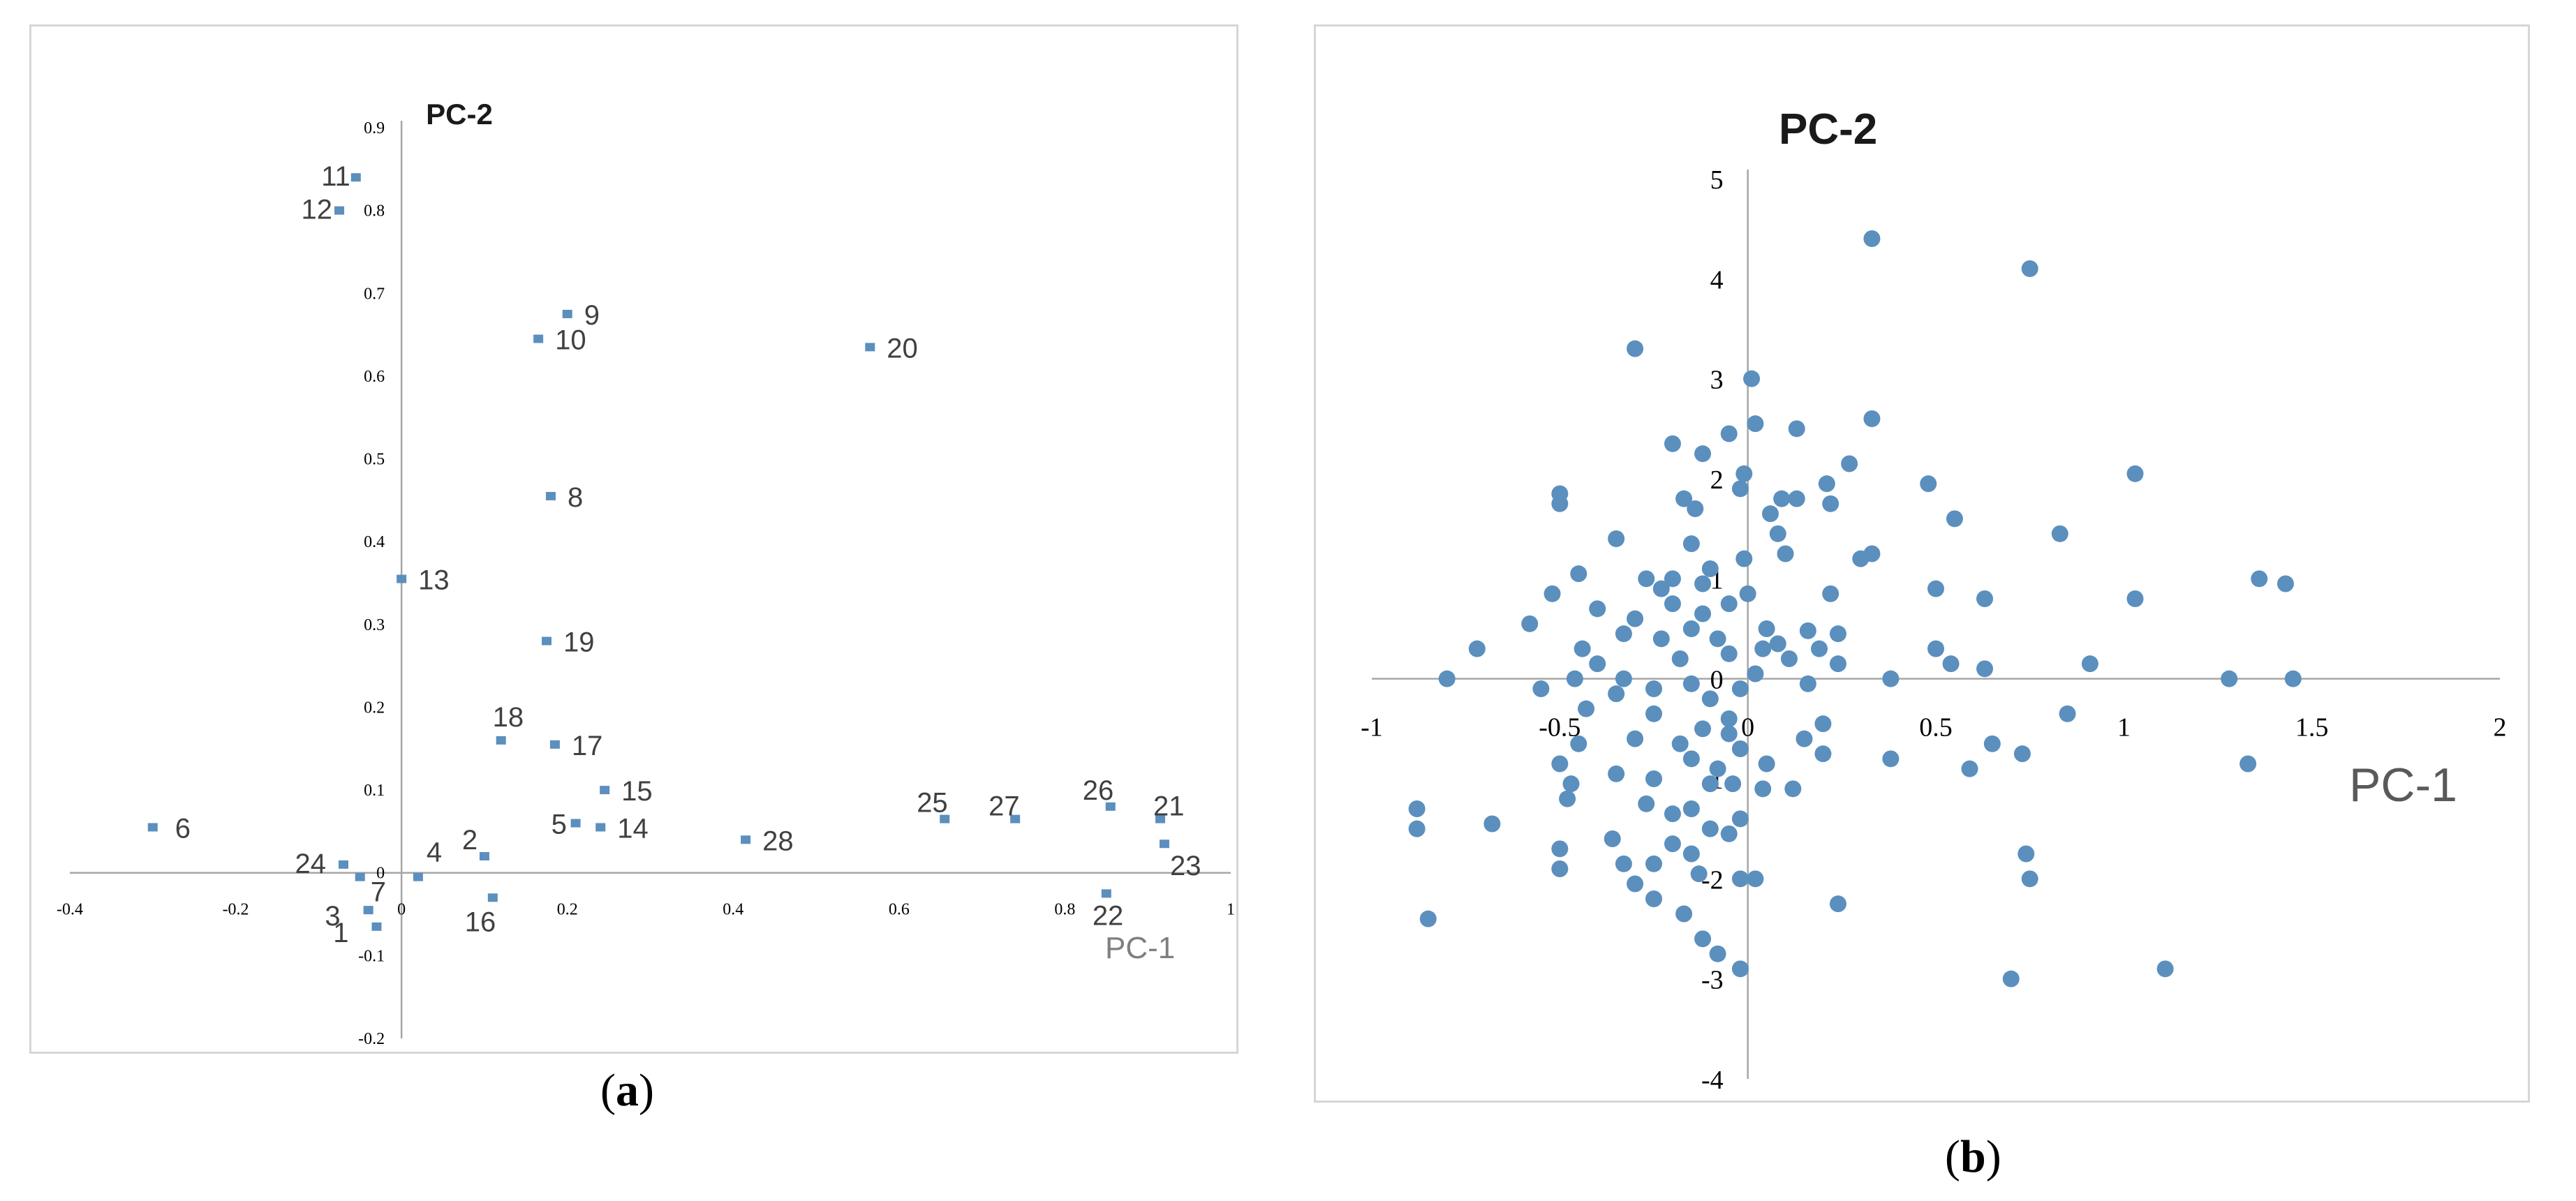 The width and height of the screenshot is (2576, 1201). Describe the element at coordinates (2312, 728) in the screenshot. I see `x-tick-label: 1.5` at that location.